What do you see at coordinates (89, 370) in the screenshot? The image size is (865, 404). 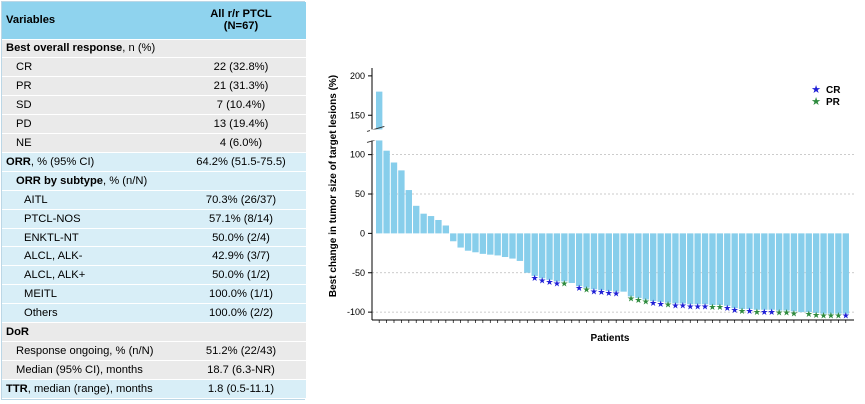 I see `row-label: Median (95% CI), months` at bounding box center [89, 370].